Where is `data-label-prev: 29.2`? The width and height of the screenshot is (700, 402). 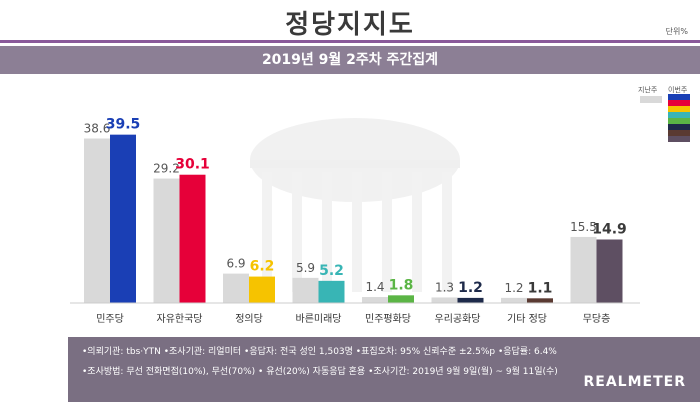 data-label-prev: 29.2 is located at coordinates (166, 169).